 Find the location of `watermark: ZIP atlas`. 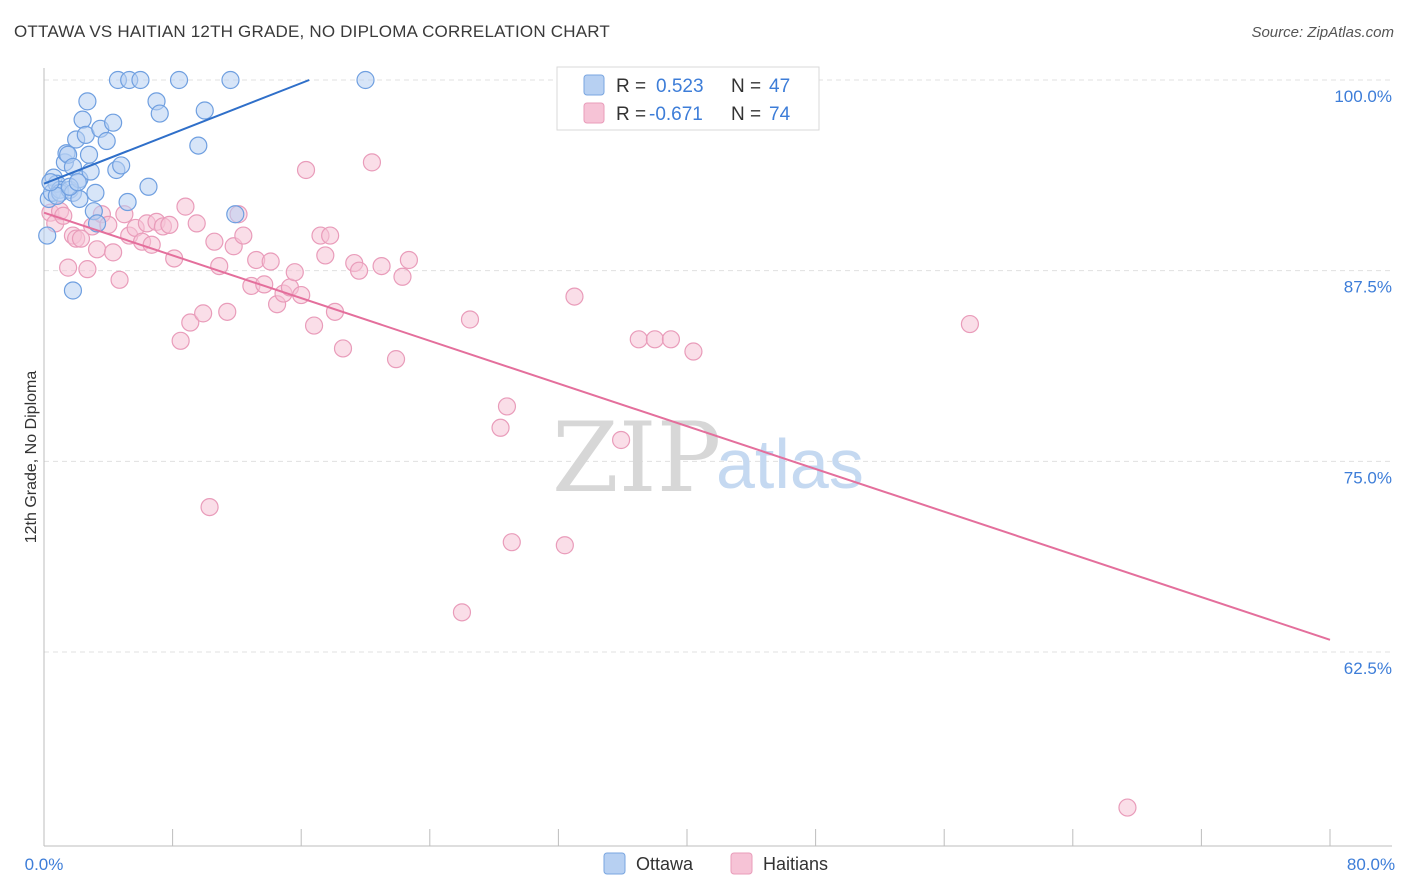

watermark: ZIP atlas is located at coordinates (708, 458).